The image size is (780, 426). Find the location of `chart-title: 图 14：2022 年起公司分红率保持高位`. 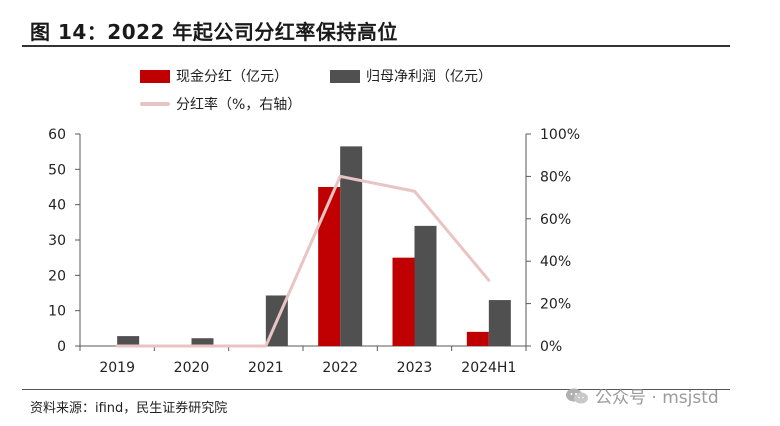

chart-title: 图 14：2022 年起公司分红率保持高位 is located at coordinates (214, 32).